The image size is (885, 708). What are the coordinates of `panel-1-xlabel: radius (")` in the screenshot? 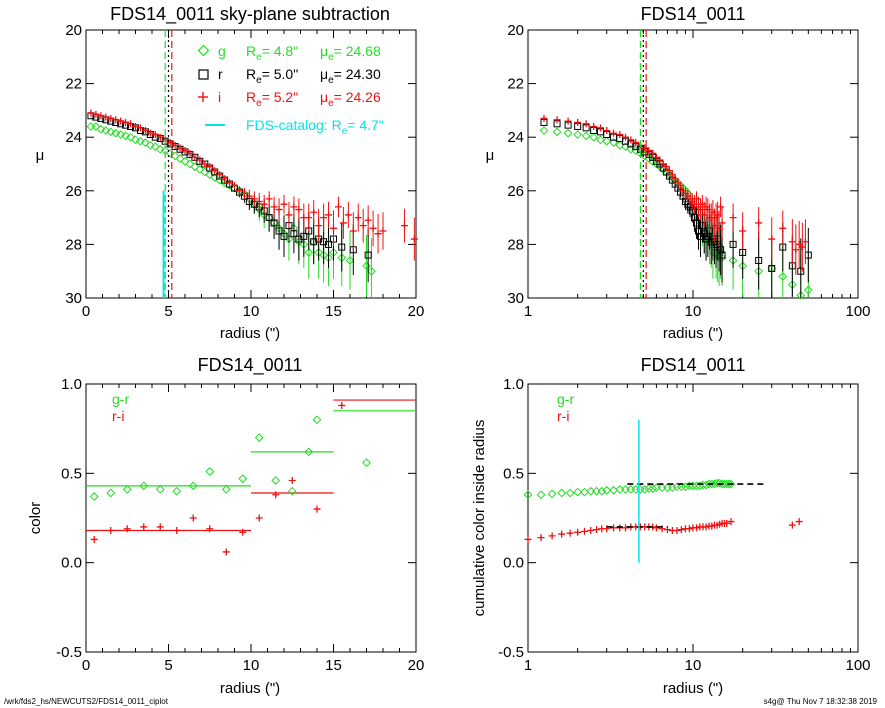 It's located at (250, 333).